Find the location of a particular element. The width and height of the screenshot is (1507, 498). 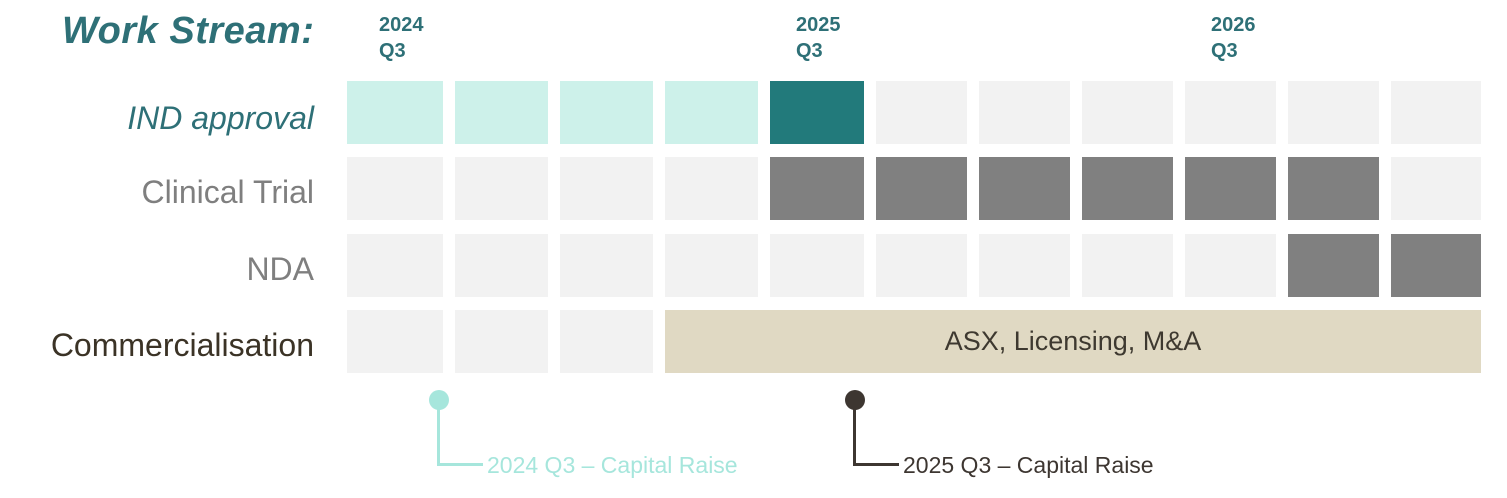

quarter-year: 2026 is located at coordinates (1233, 25).